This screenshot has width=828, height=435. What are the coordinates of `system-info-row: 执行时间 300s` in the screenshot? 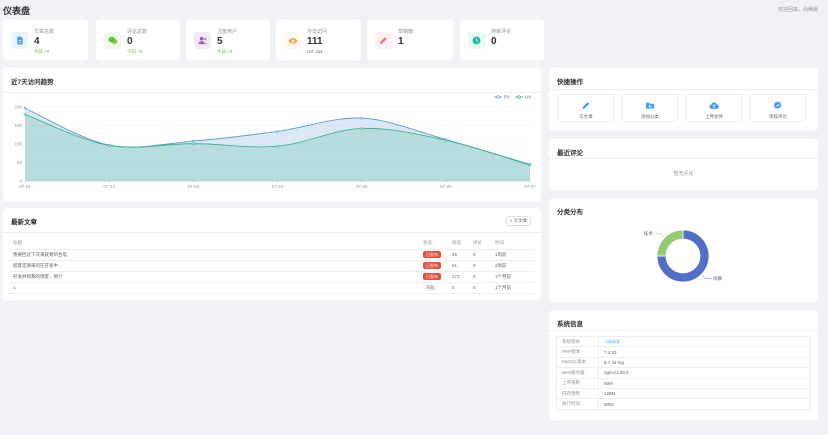 It's located at (683, 404).